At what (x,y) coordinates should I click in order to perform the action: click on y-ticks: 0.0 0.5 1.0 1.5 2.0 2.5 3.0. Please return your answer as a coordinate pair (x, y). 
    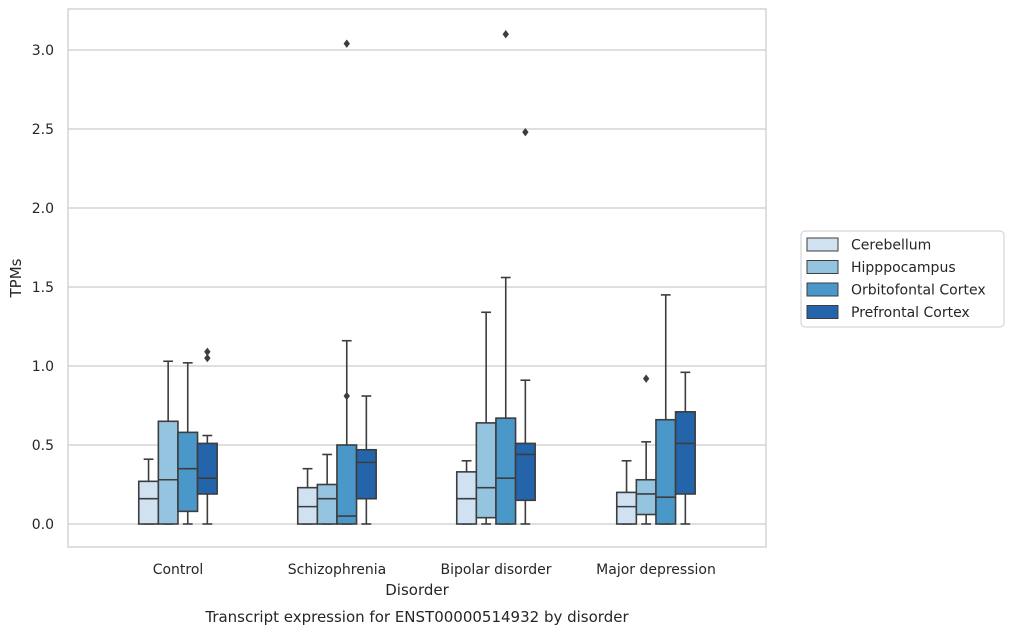
    Looking at the image, I should click on (43, 288).